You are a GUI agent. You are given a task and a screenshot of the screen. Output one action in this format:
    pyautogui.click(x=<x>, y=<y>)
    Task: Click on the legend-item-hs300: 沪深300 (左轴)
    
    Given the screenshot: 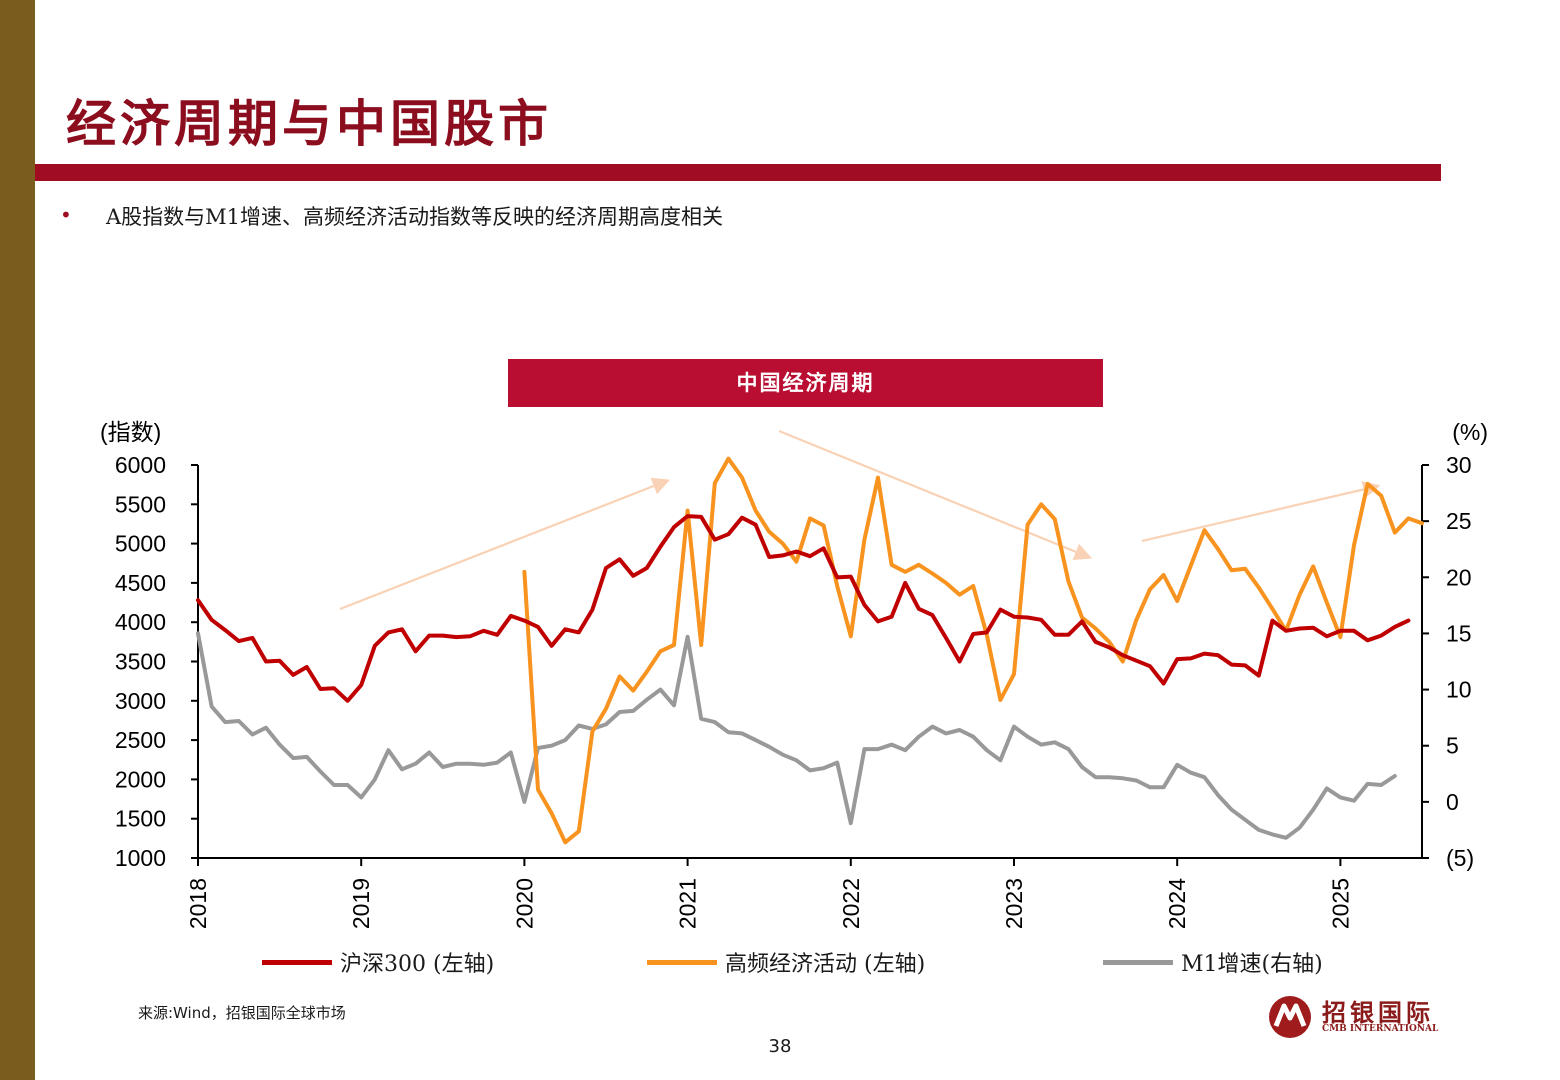 What is the action you would take?
    pyautogui.click(x=378, y=962)
    